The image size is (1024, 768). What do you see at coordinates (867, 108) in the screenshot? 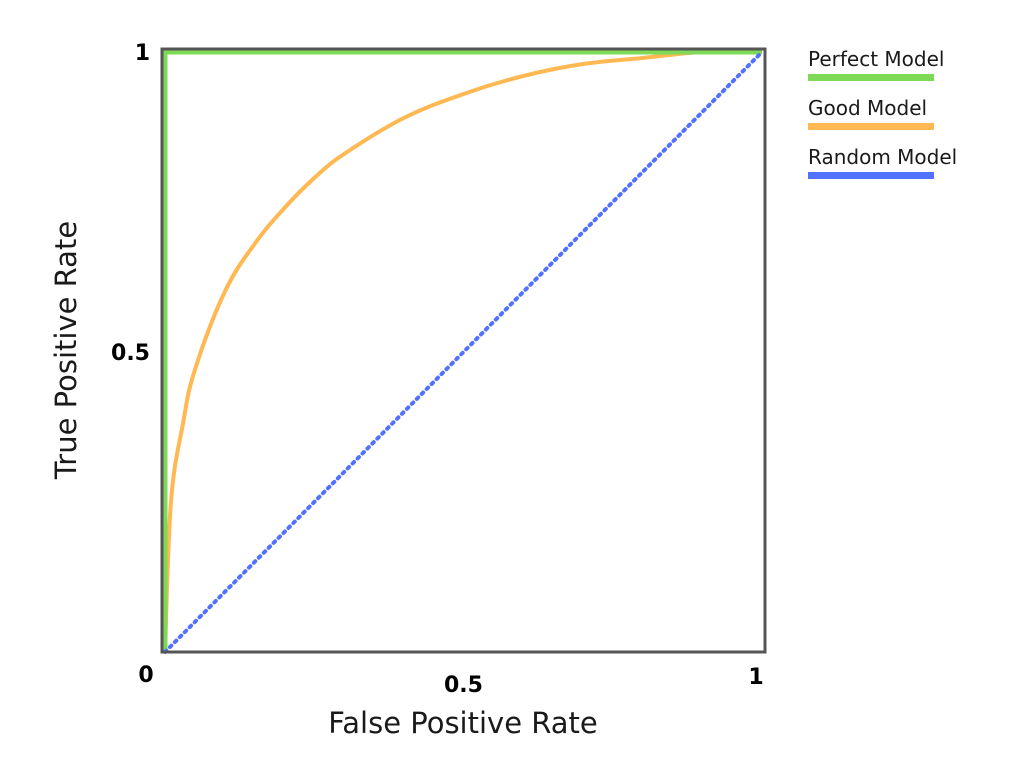
I see `legend-label-good-model: Good Model` at bounding box center [867, 108].